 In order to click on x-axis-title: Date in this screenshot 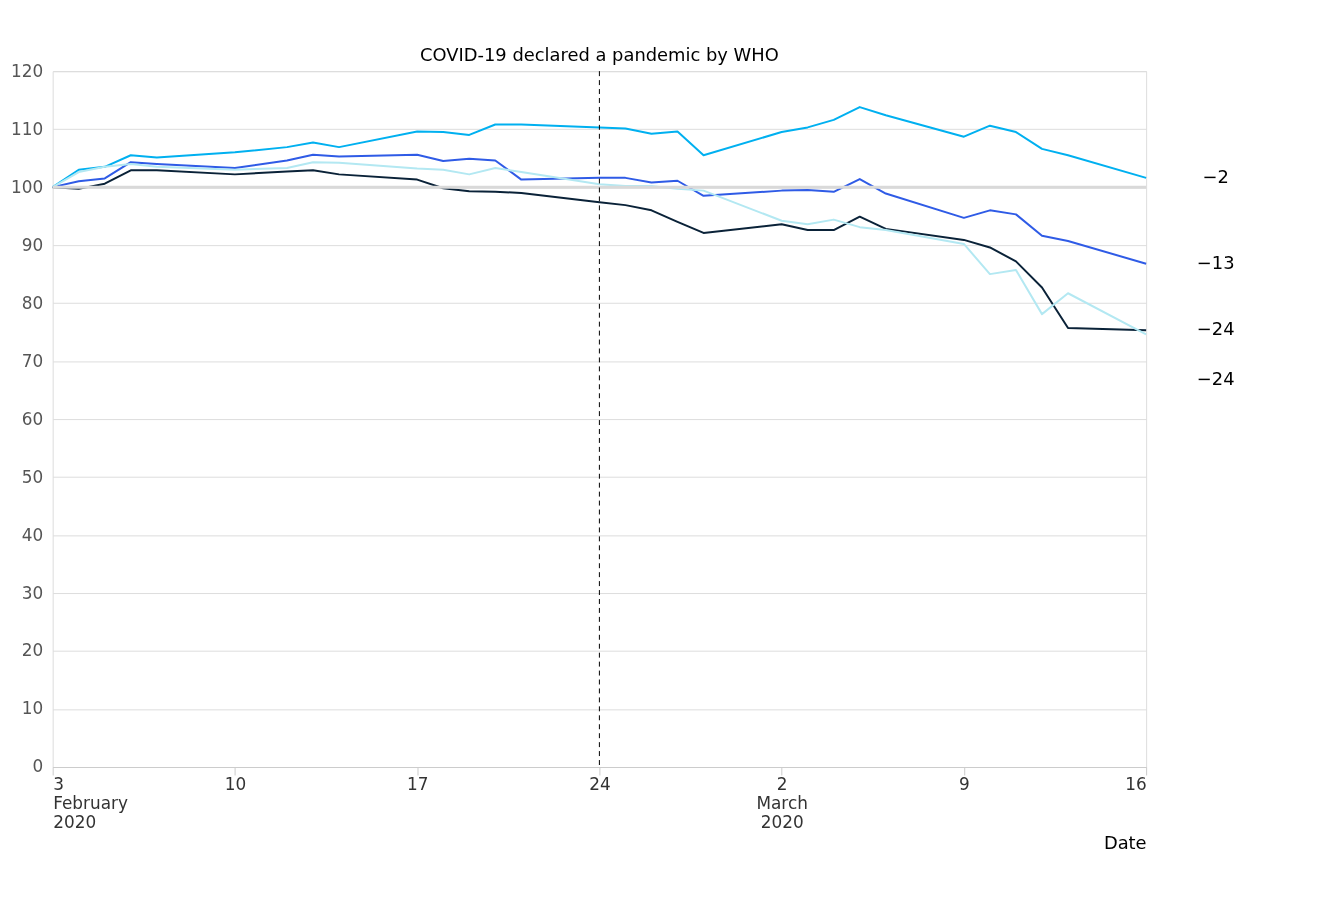, I will do `click(1125, 842)`.